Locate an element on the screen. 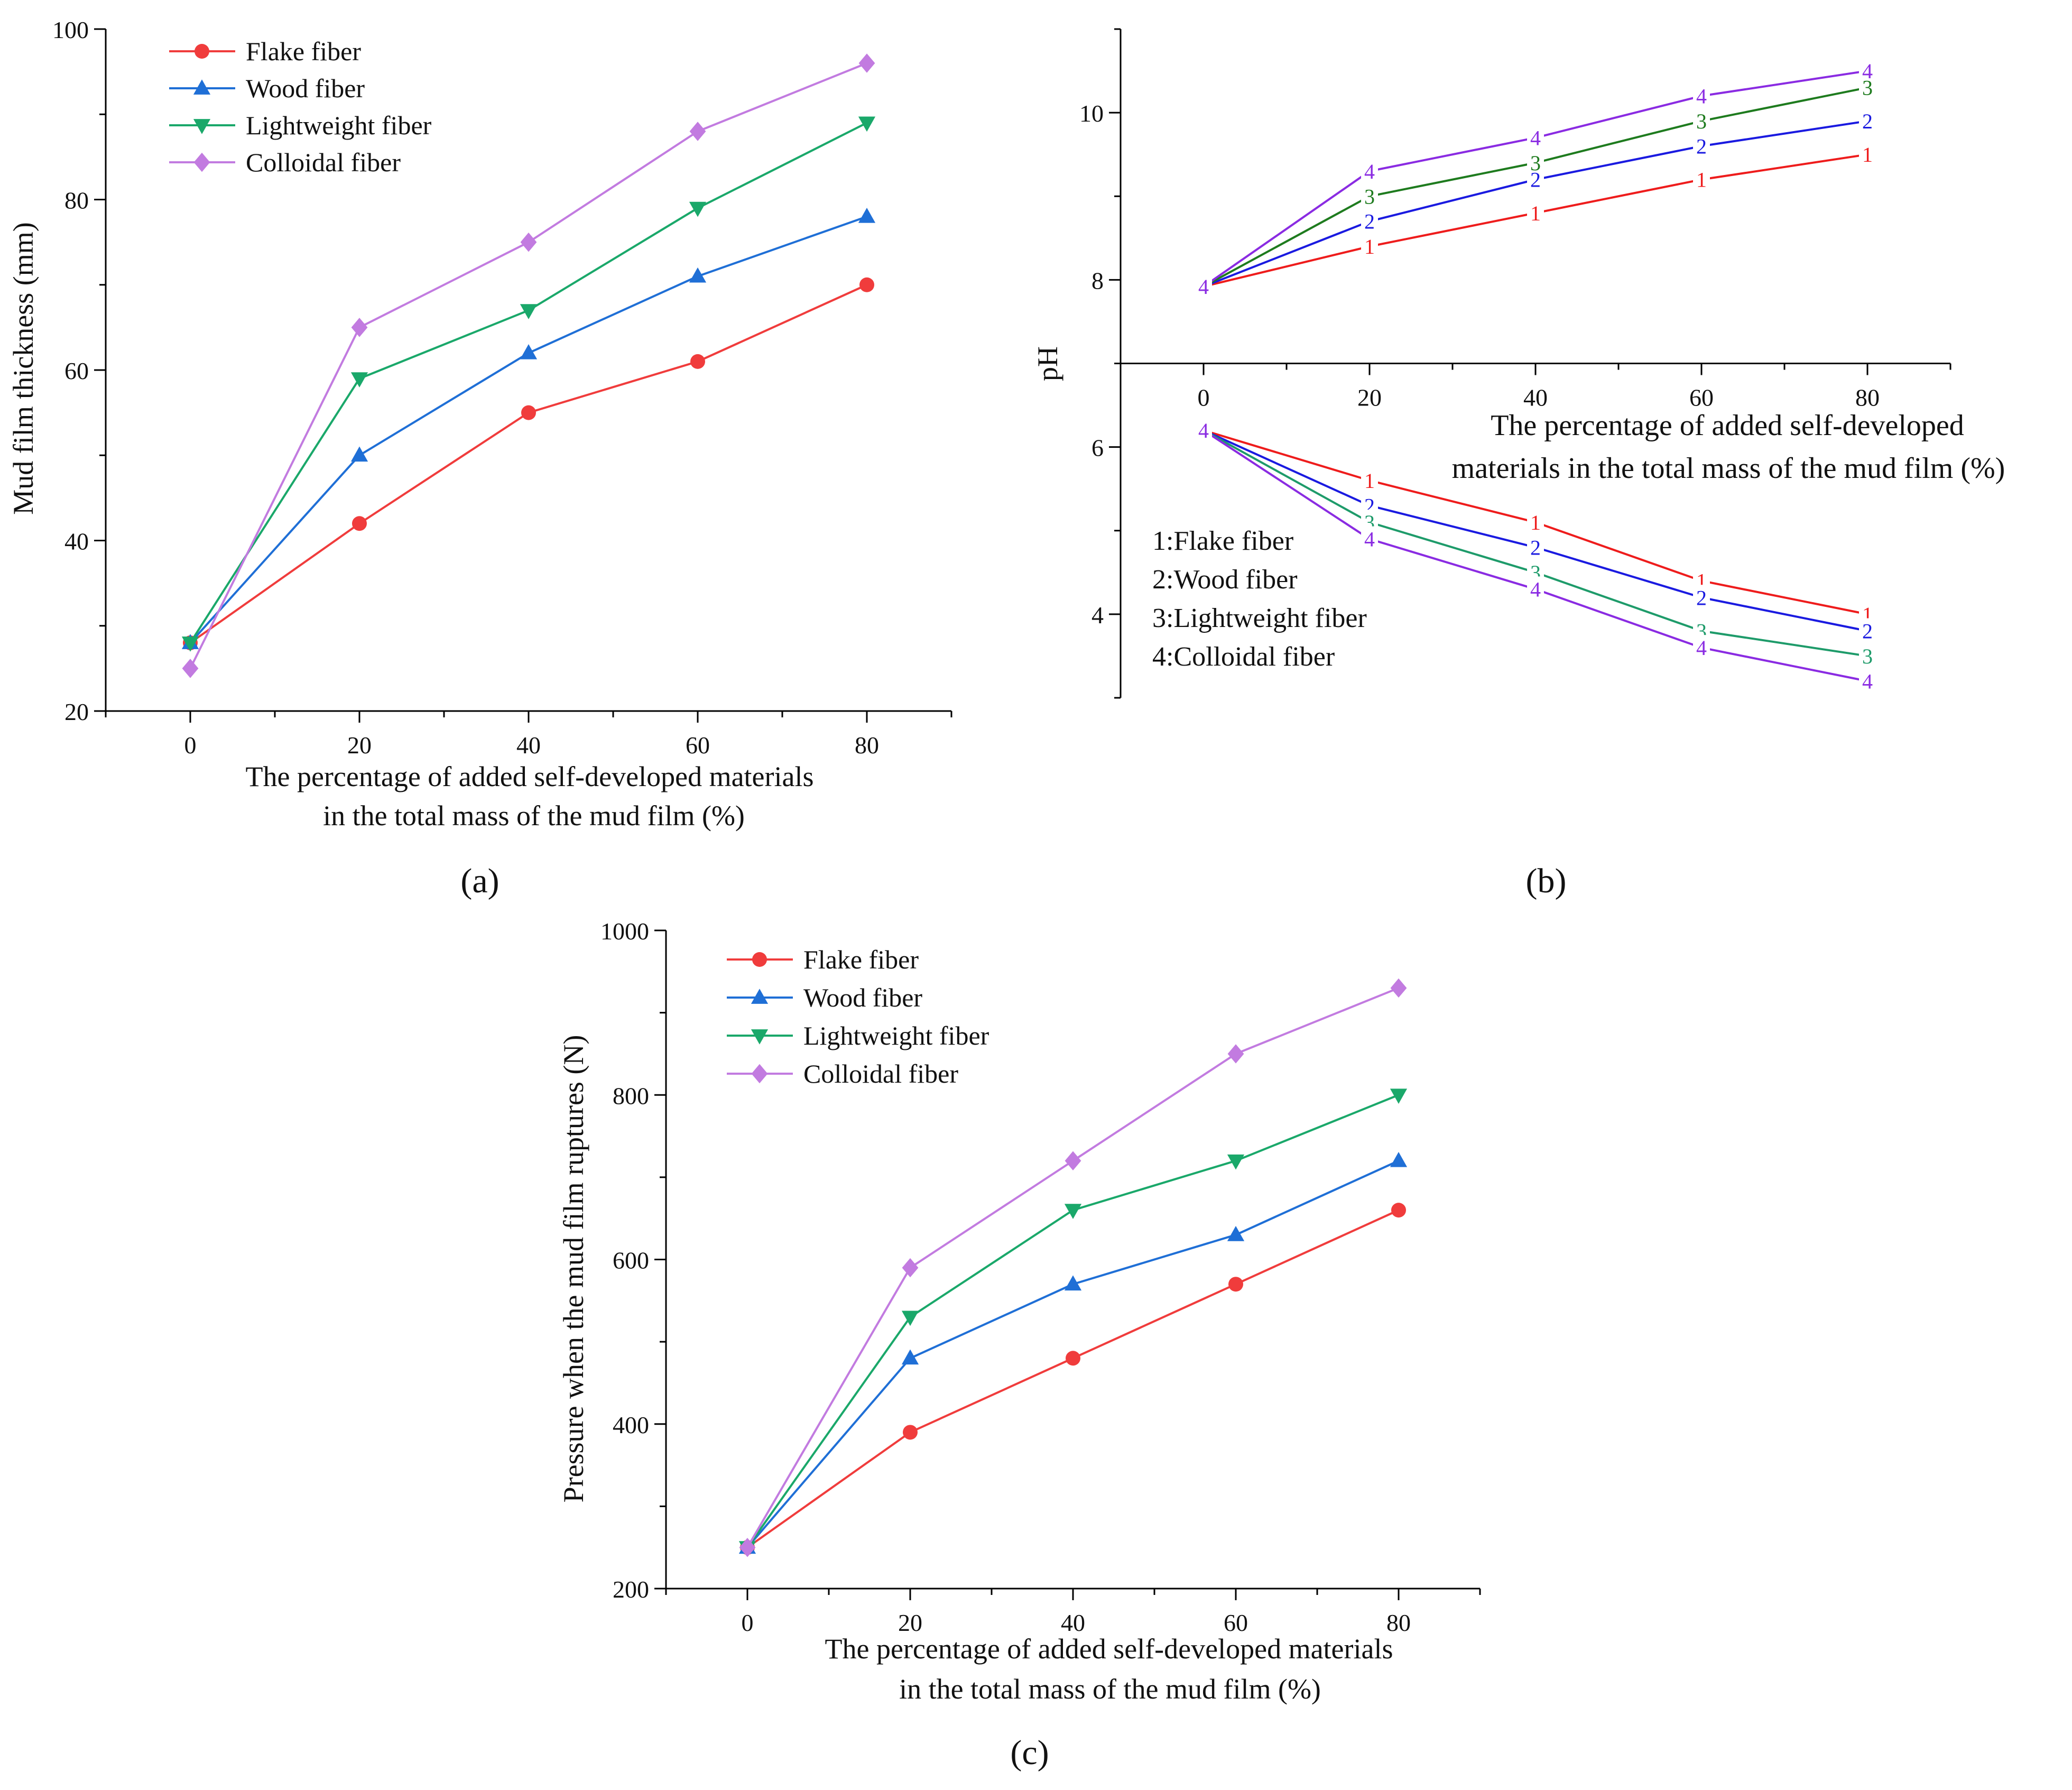 This screenshot has height=1790, width=2072. y-tick-label: 100 is located at coordinates (70, 29).